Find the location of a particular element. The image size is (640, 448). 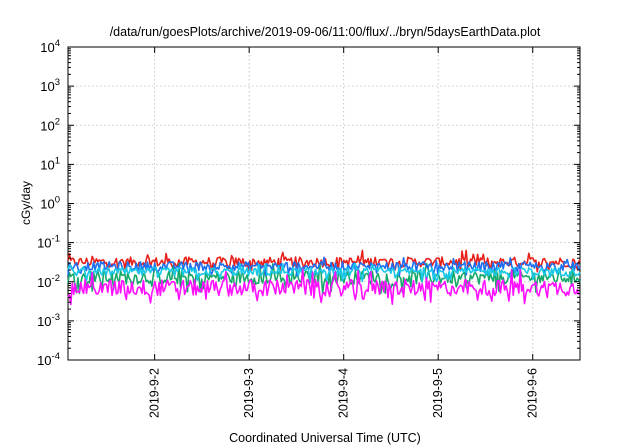

y-tick-label: 10¹ is located at coordinates (50, 163).